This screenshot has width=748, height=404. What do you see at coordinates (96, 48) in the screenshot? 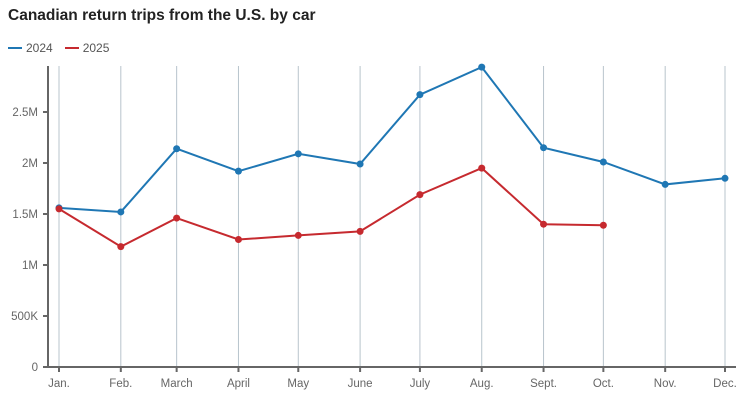
I see `legend-label-2025: 2025` at bounding box center [96, 48].